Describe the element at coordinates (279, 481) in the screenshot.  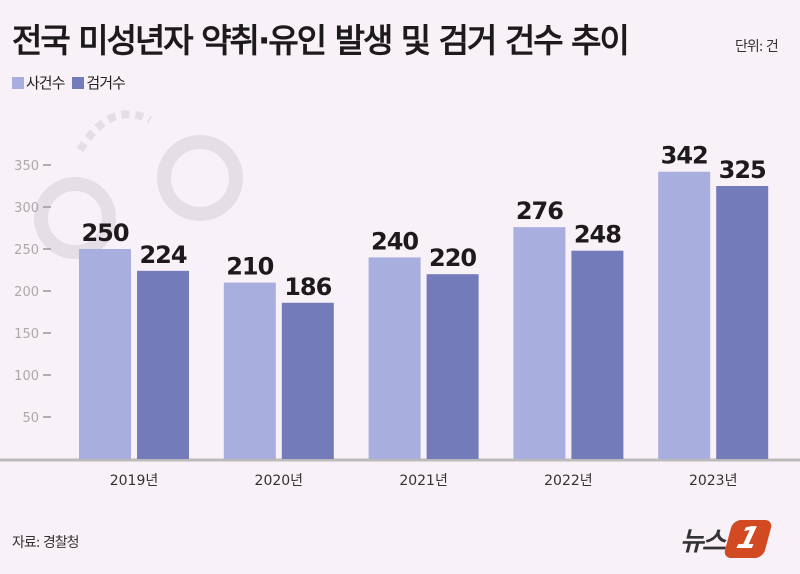
I see `x-tick-label: 2020년` at that location.